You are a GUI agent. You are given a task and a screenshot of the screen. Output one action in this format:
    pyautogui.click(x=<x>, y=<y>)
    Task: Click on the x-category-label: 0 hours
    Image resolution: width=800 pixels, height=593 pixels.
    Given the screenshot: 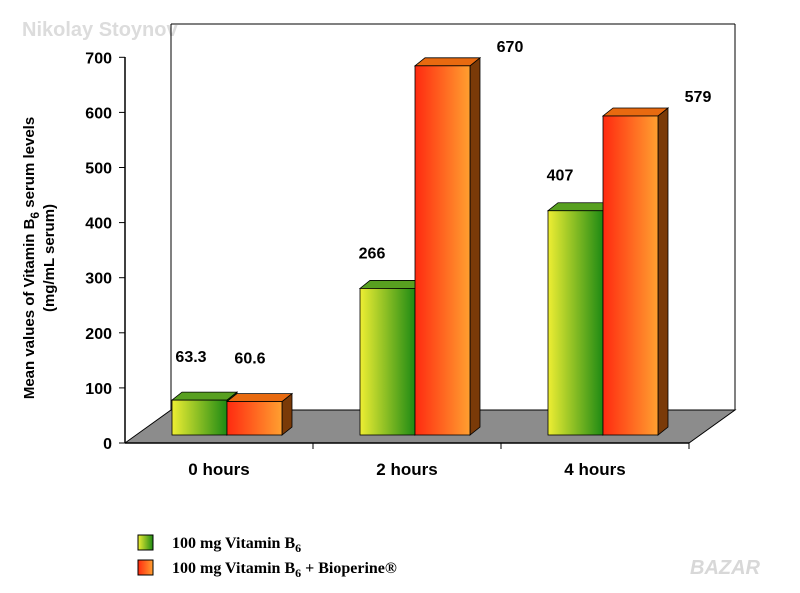 What is the action you would take?
    pyautogui.click(x=218, y=469)
    